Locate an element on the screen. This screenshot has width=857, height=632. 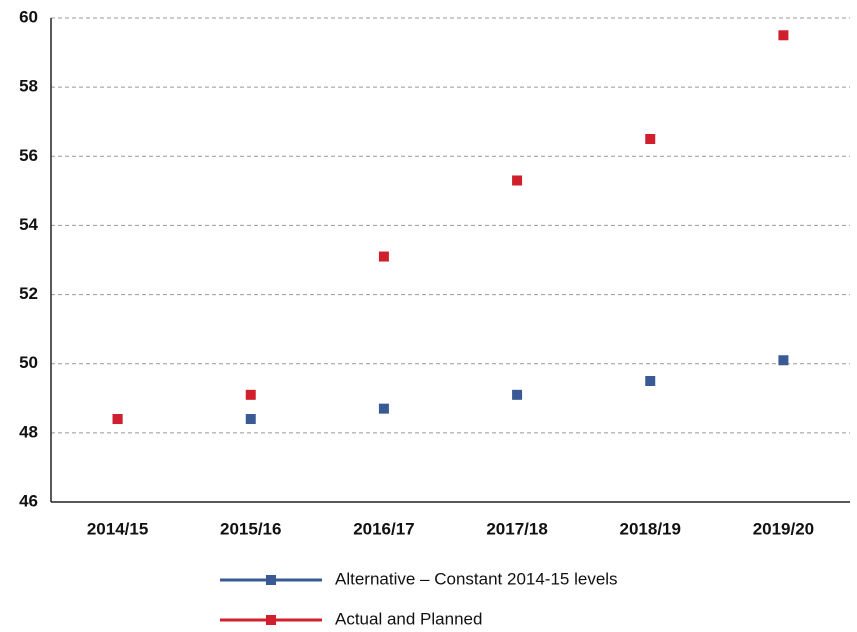
y-tick-label: 58 is located at coordinates (28, 86).